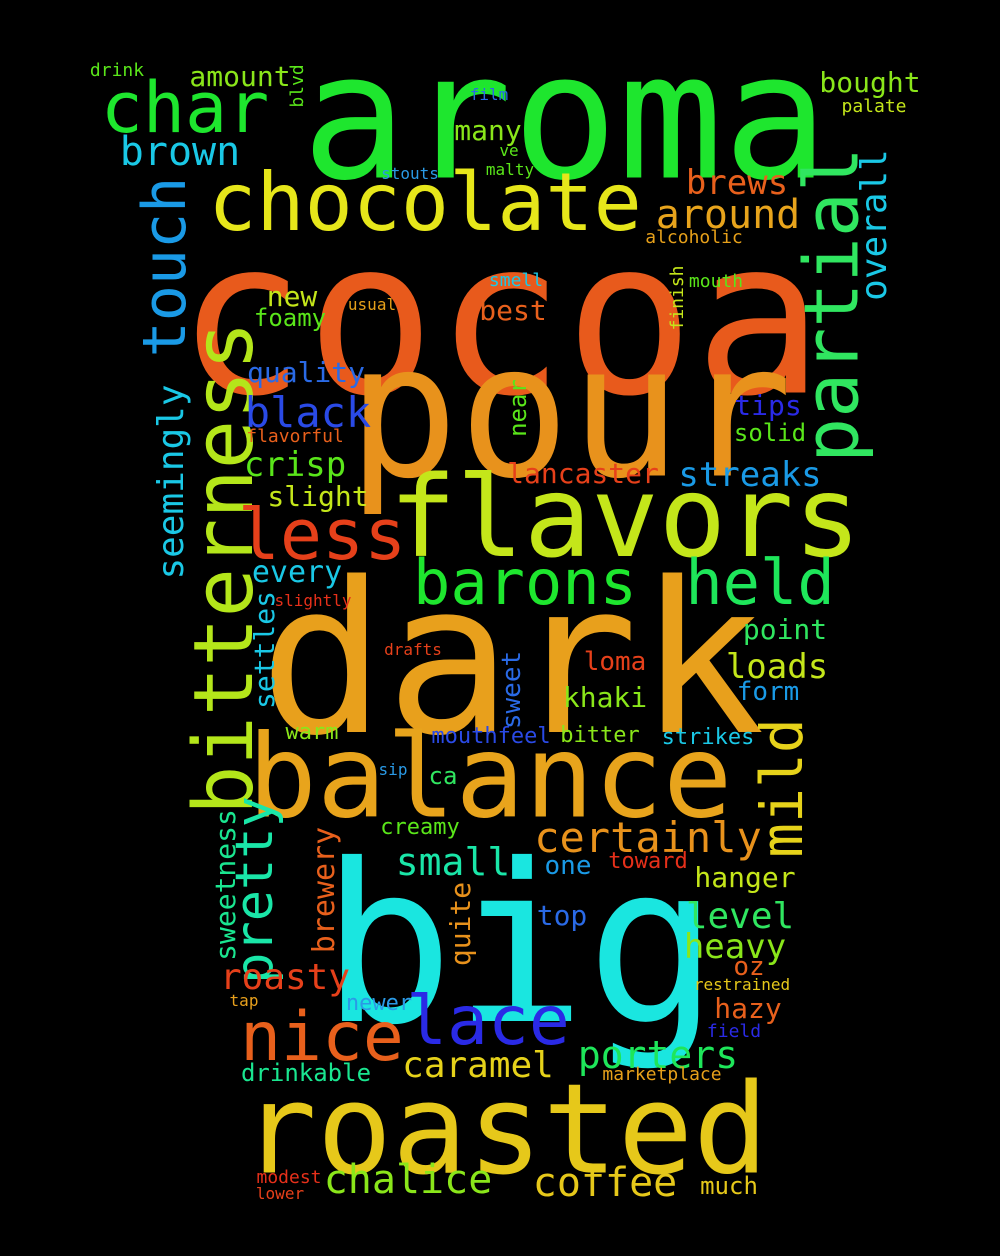 This screenshot has width=1000, height=1256. Describe the element at coordinates (185, 108) in the screenshot. I see `word-char: char` at that location.